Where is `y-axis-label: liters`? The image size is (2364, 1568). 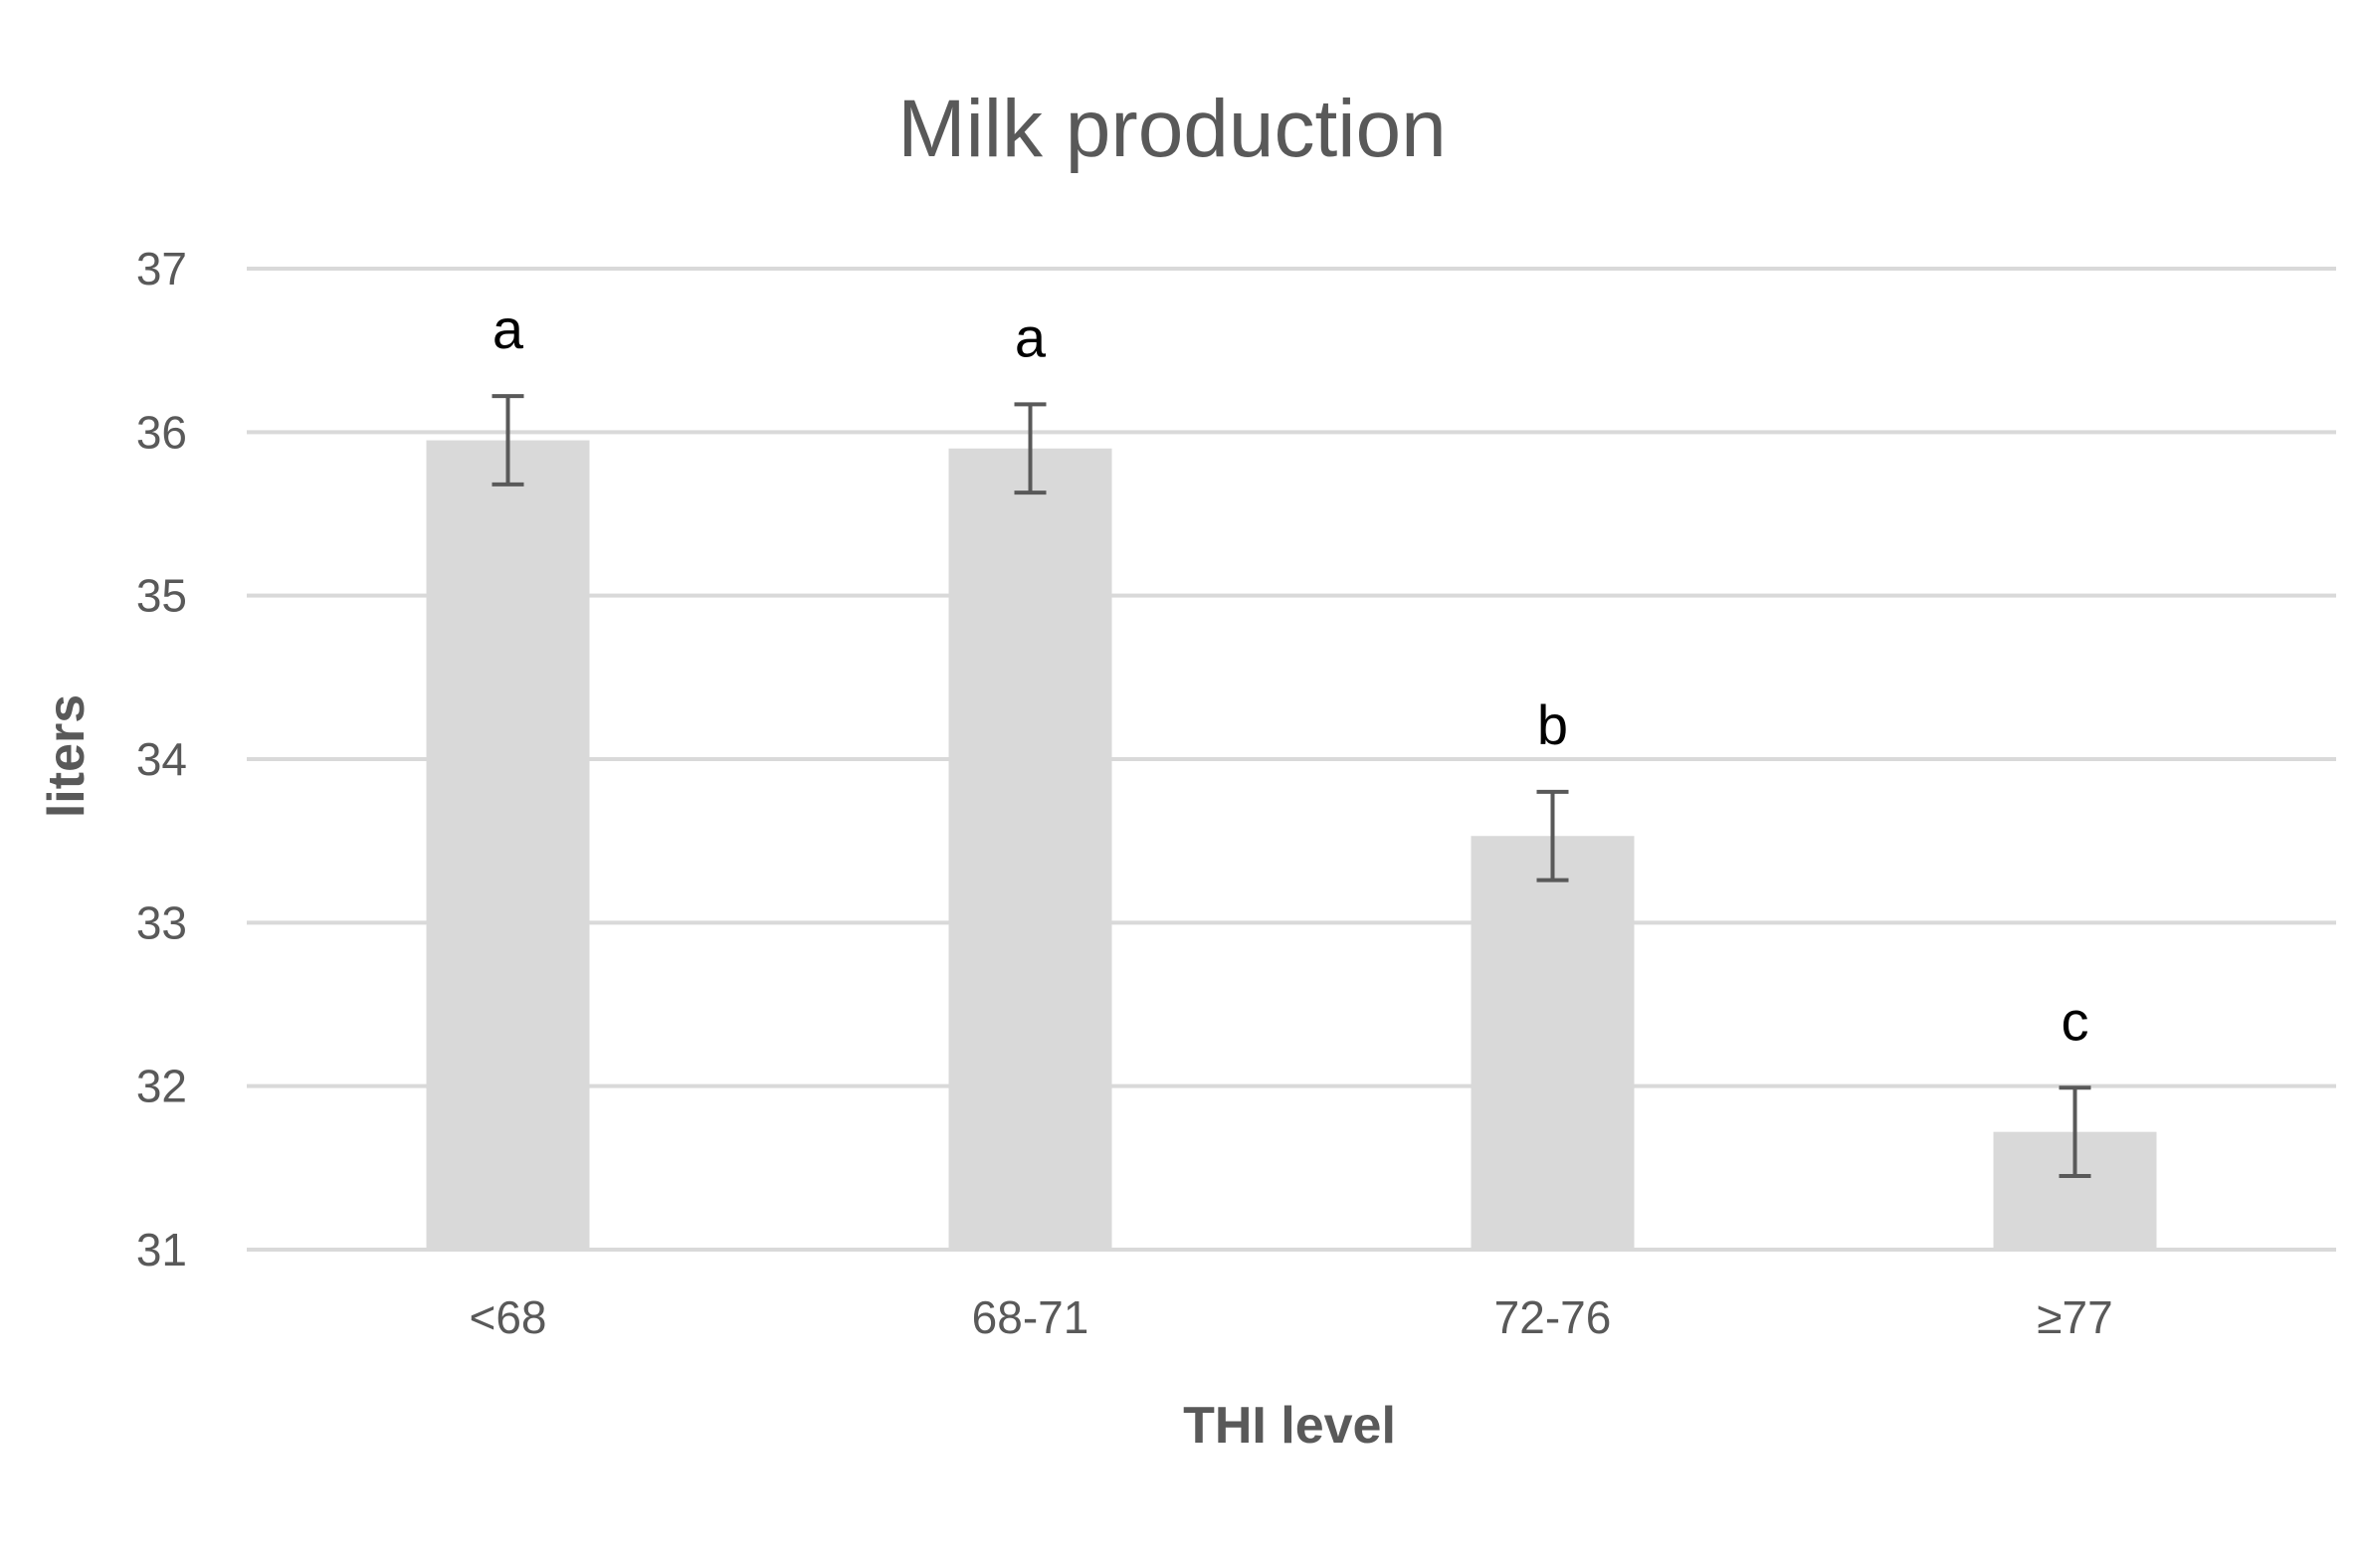
y-axis-label: liters is located at coordinates (67, 756).